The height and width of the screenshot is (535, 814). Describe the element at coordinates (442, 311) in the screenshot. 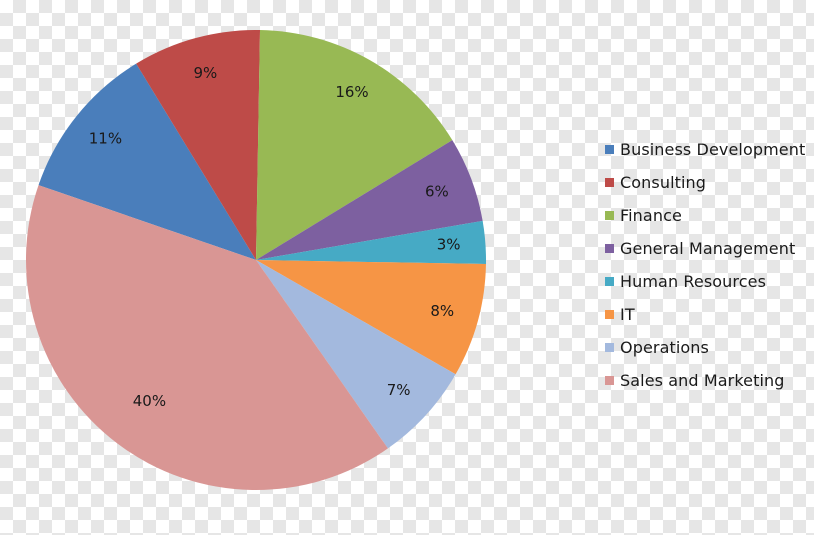

I see `data-label-it: 8%` at that location.